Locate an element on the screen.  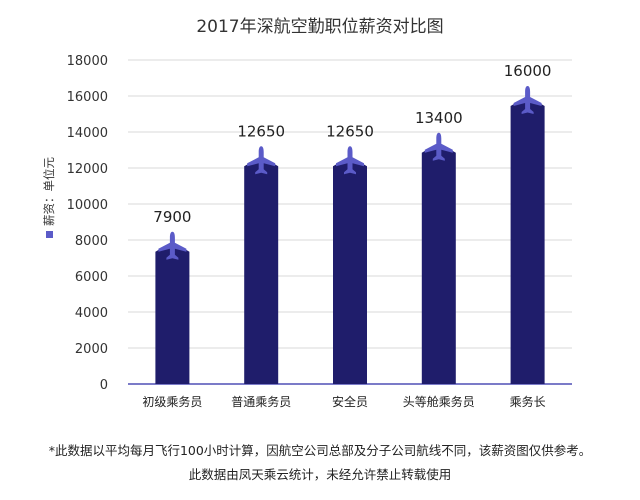
y-tick-label: 12000 is located at coordinates (87, 169).